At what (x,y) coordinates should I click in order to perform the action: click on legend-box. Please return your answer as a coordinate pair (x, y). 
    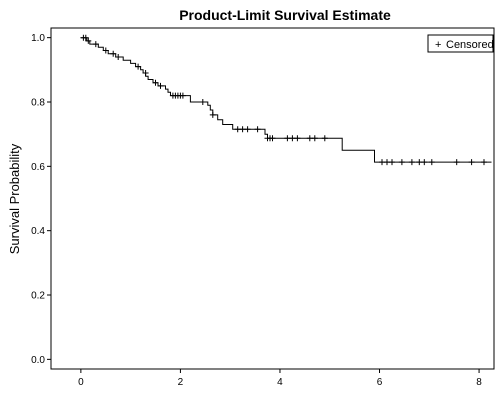
    Looking at the image, I should click on (460, 43).